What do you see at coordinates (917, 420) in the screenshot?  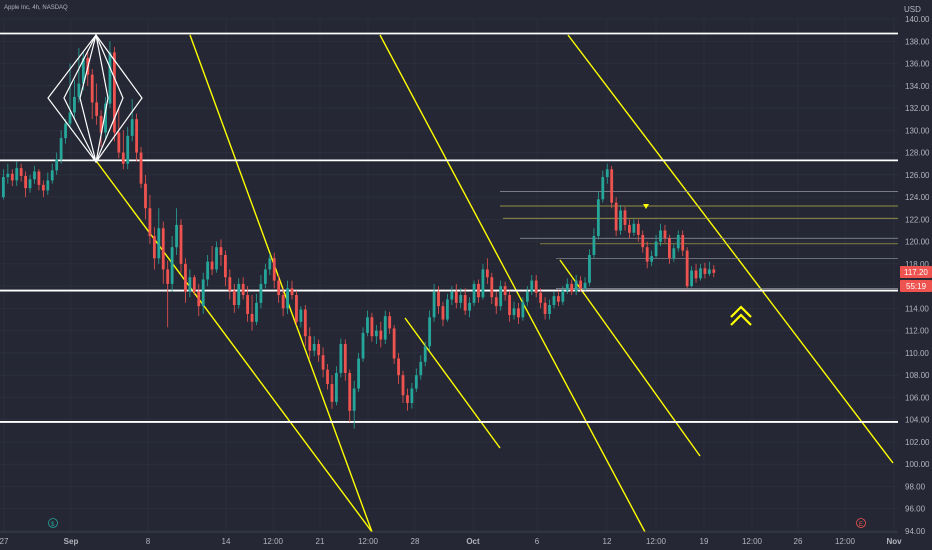 I see `price-tick-label: 104.00` at bounding box center [917, 420].